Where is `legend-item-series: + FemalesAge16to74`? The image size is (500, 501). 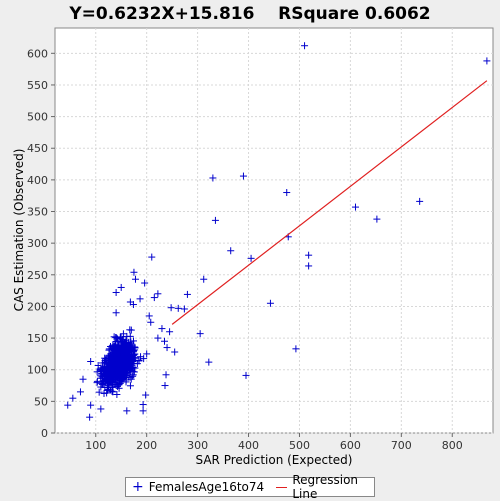 legend-item-series: + FemalesAge16to74 is located at coordinates (198, 487).